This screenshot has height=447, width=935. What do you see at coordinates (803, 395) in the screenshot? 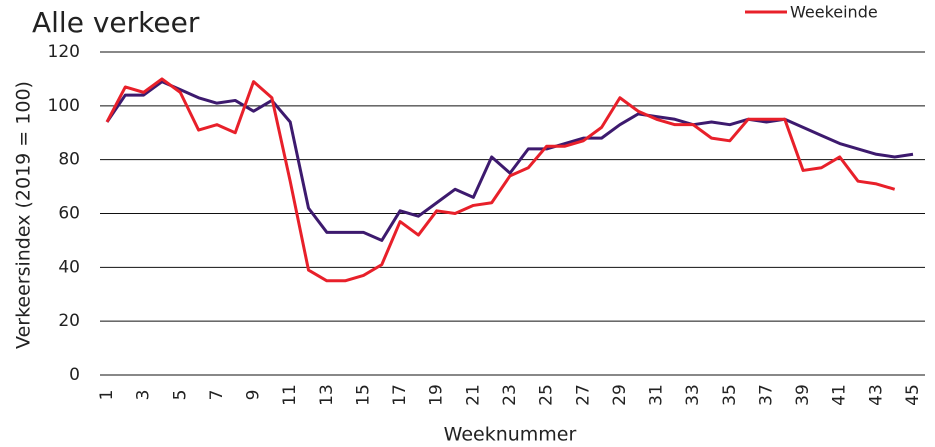
I see `x-tick-label: 39` at bounding box center [803, 395].